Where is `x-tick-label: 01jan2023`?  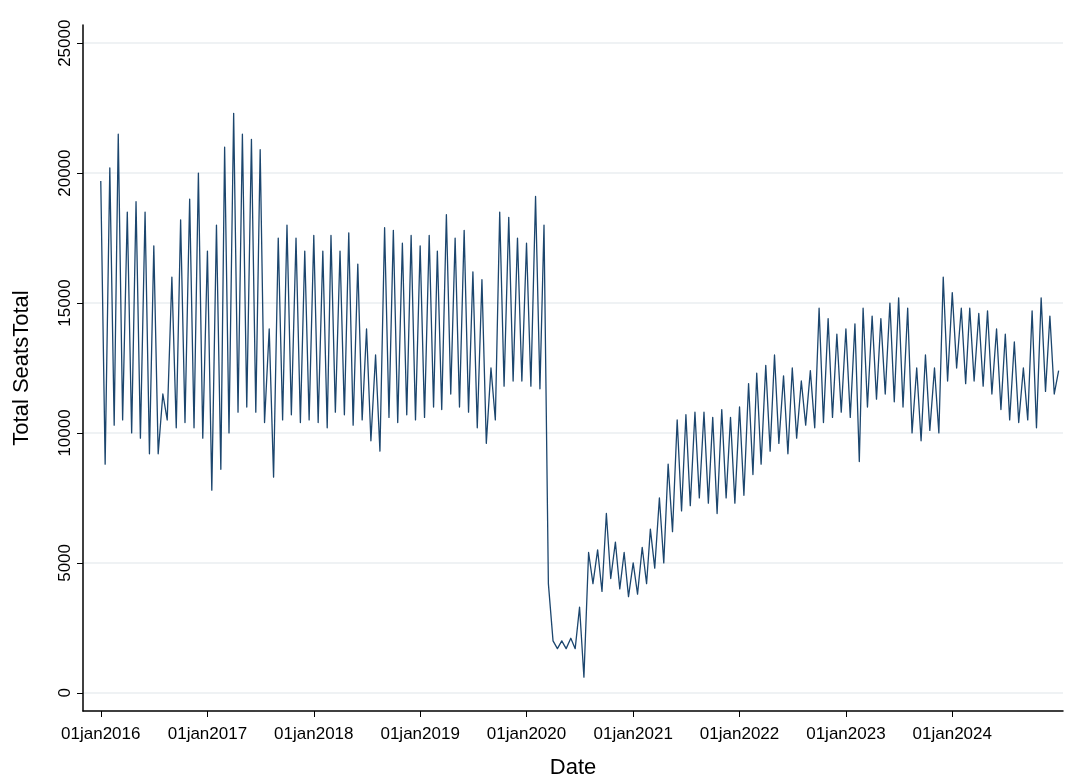 x-tick-label: 01jan2023 is located at coordinates (846, 733).